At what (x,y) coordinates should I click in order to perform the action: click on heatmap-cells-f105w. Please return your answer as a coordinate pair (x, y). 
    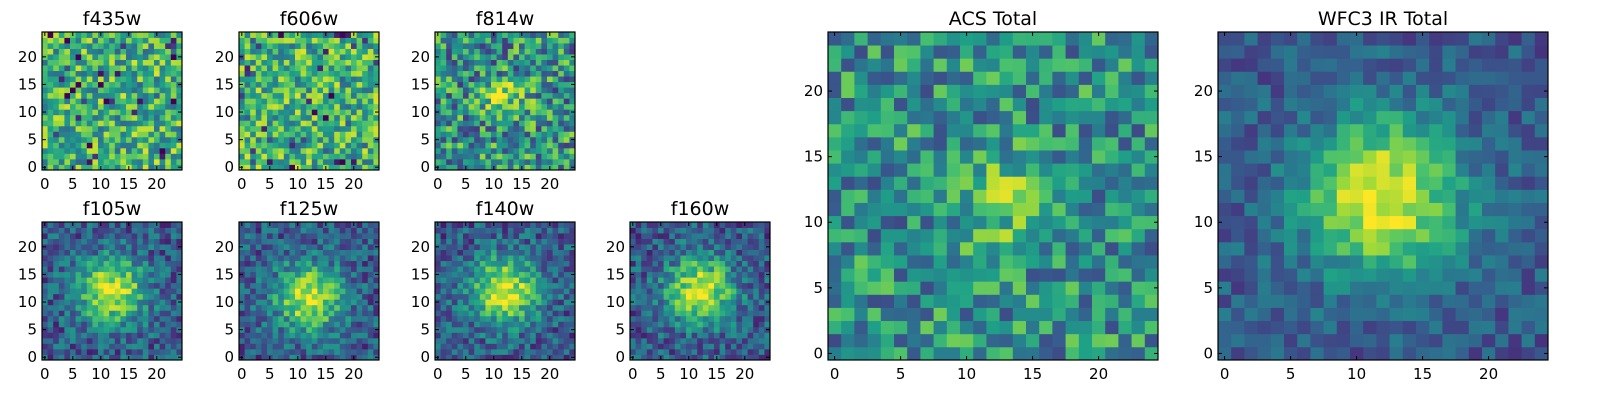
    Looking at the image, I should click on (112, 291).